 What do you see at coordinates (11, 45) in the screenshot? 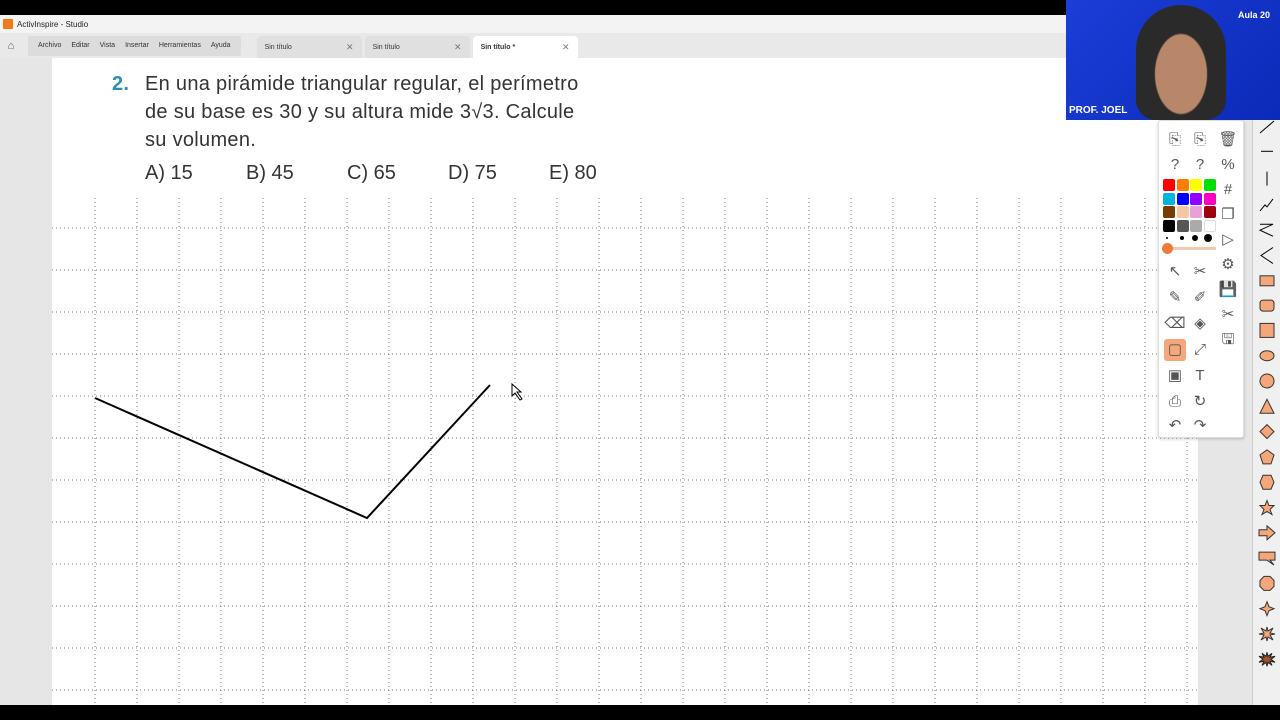
I see `home-icon: ⌂` at bounding box center [11, 45].